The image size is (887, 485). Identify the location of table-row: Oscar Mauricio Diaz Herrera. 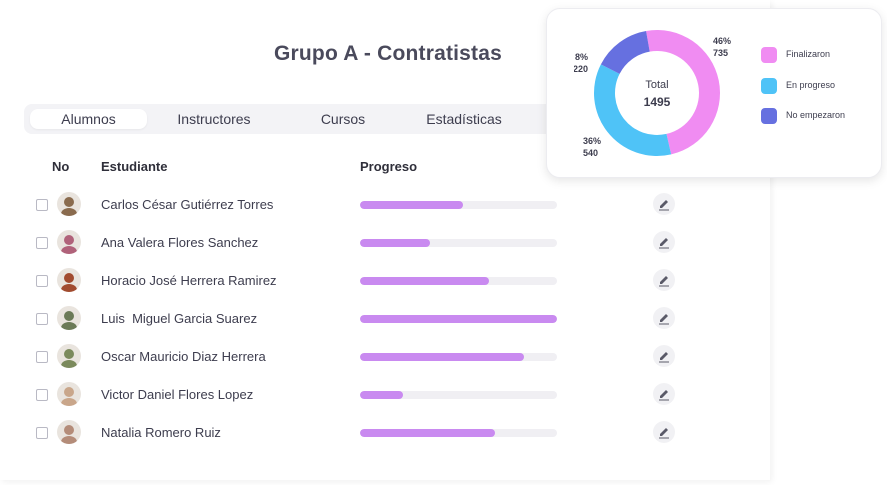
(385, 359).